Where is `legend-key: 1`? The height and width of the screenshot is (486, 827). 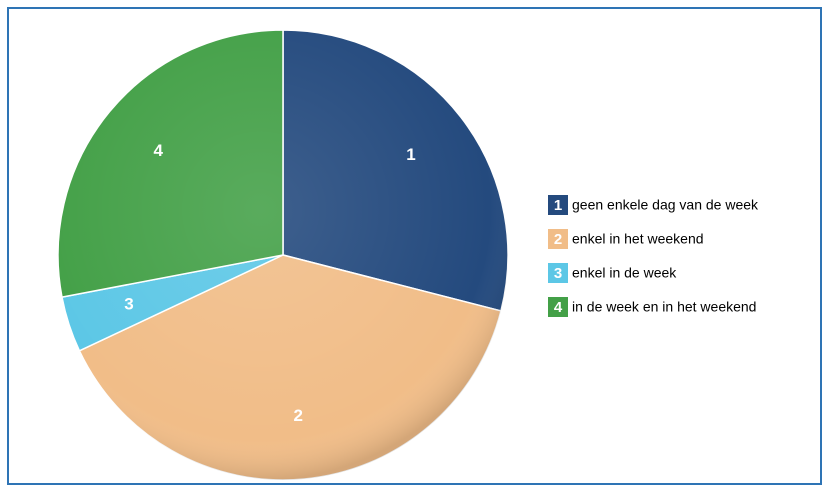 legend-key: 1 is located at coordinates (558, 205).